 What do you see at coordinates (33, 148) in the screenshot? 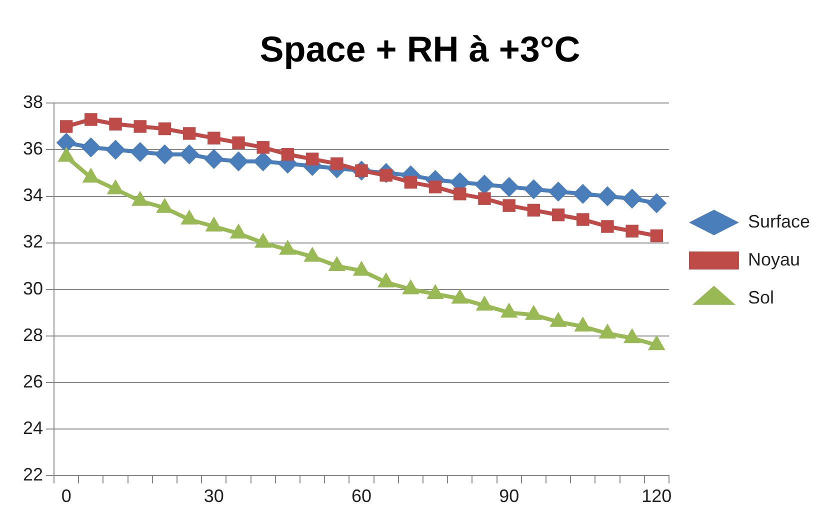
I see `y-tick-label: 36` at bounding box center [33, 148].